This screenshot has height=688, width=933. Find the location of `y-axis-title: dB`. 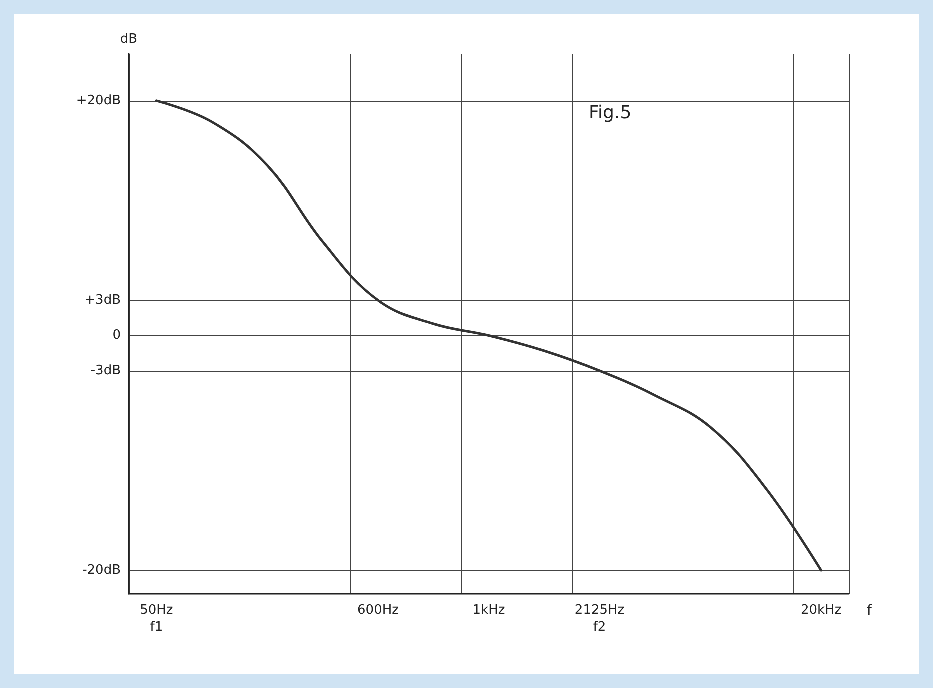

y-axis-title: dB is located at coordinates (129, 39).